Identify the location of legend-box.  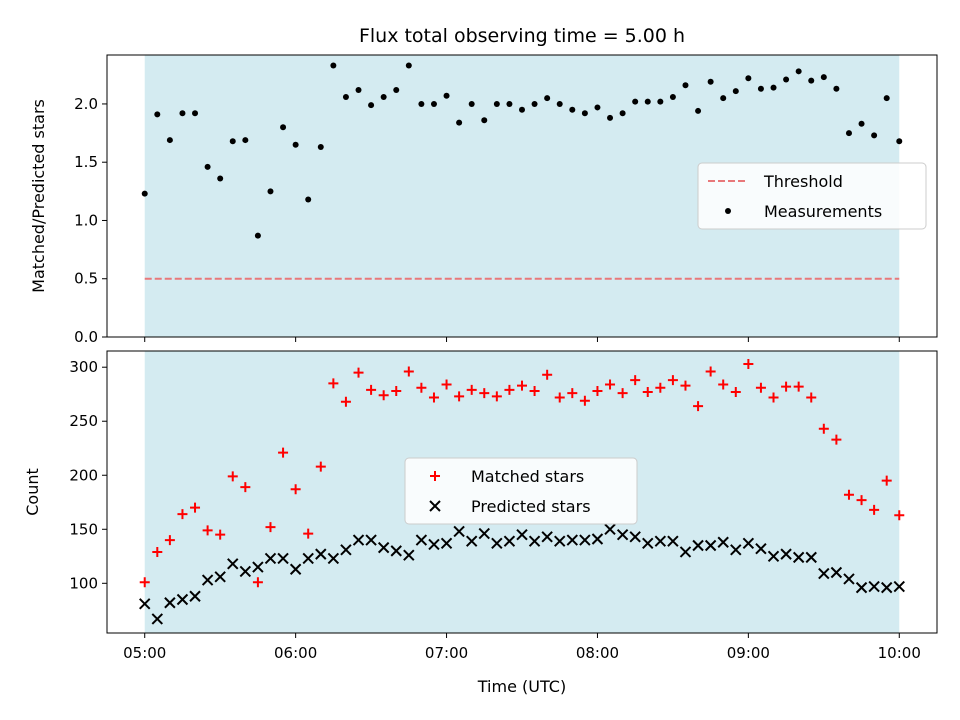
(521, 491).